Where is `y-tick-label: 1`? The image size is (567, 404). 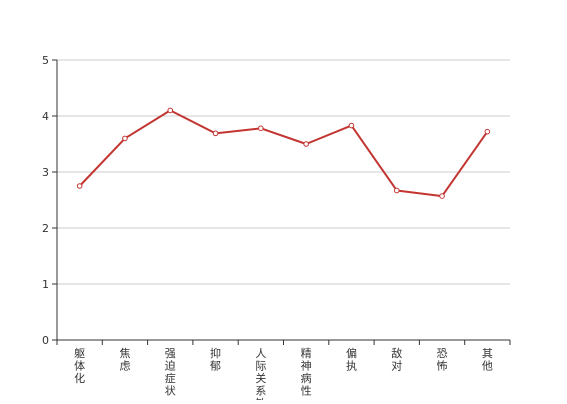 y-tick-label: 1 is located at coordinates (45, 284).